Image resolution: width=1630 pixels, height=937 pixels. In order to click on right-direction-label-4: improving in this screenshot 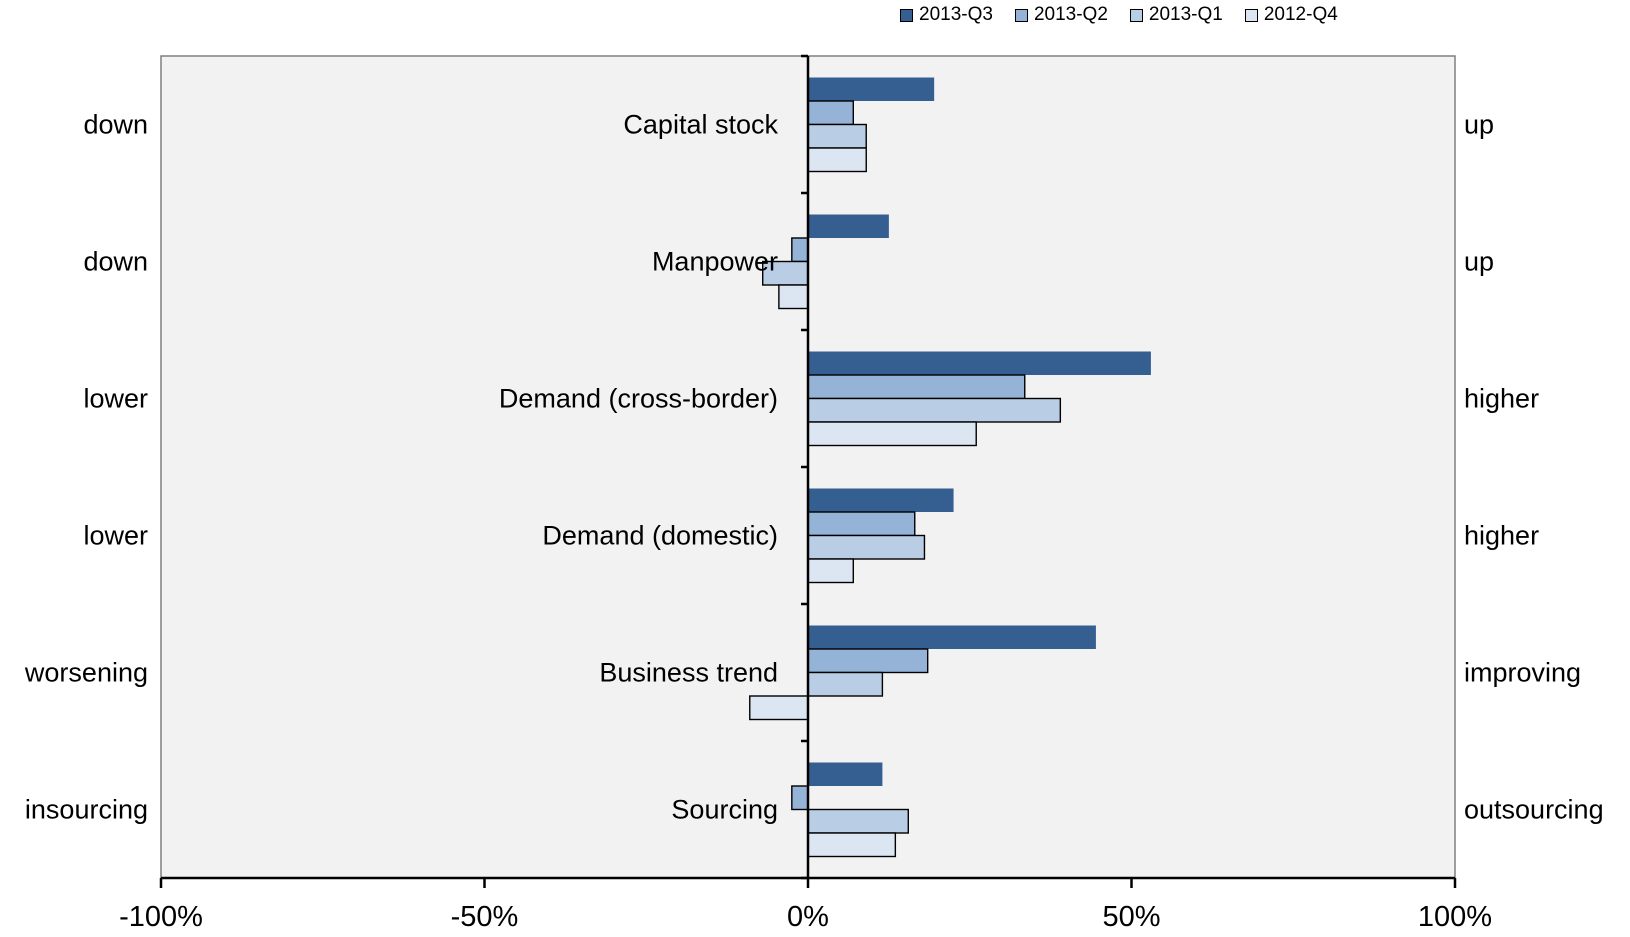, I will do `click(1522, 673)`.